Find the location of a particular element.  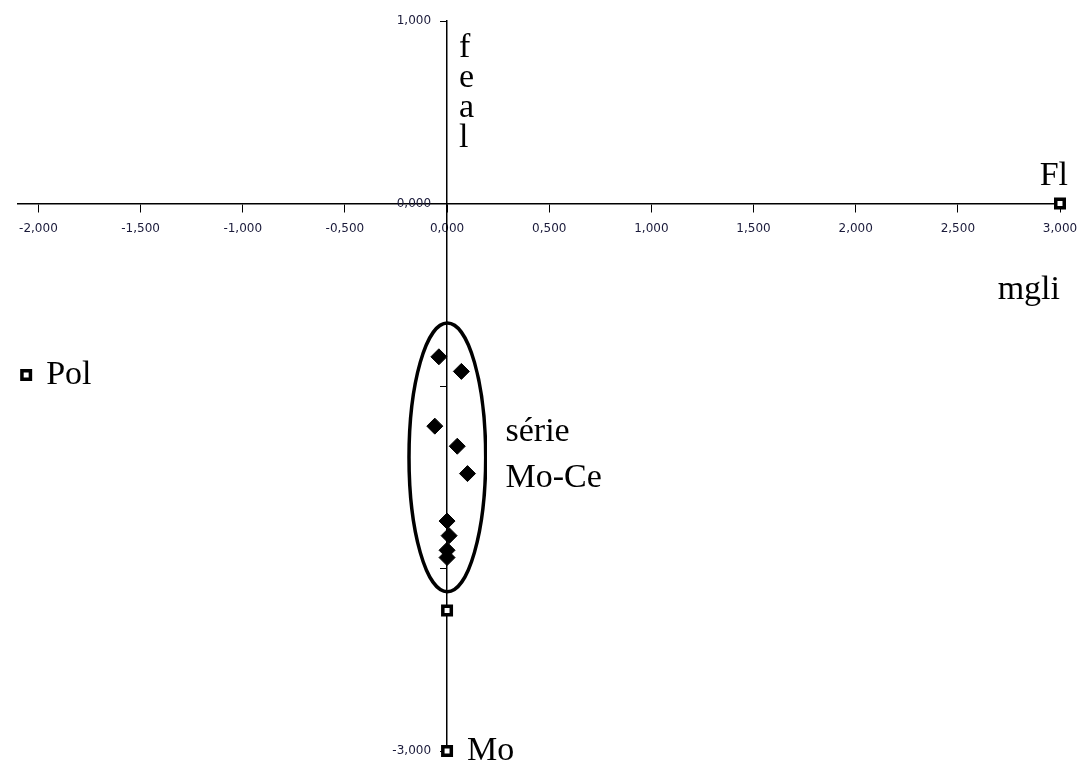

annotation: série Mo-Ce is located at coordinates (553, 453).